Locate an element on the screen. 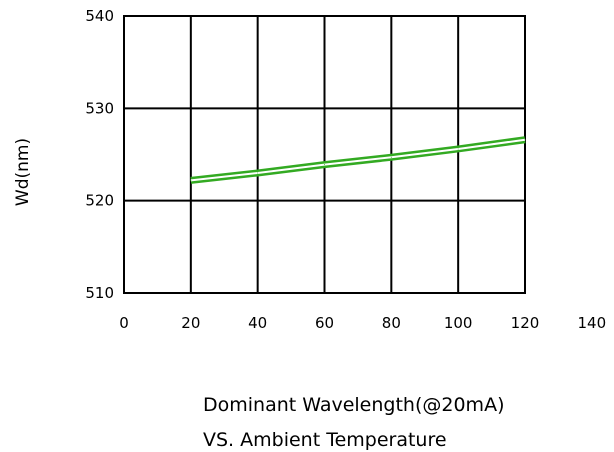  series-line-core is located at coordinates (358, 160).